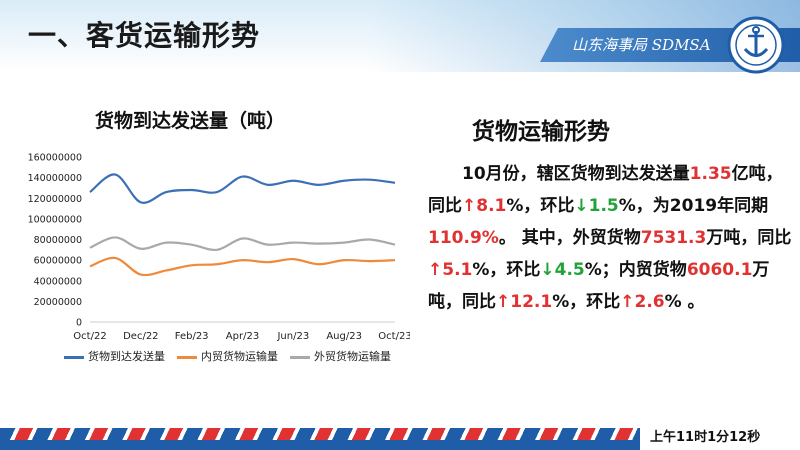  Describe the element at coordinates (144, 35) in the screenshot. I see `page-title: 一、客货运输形势` at that location.